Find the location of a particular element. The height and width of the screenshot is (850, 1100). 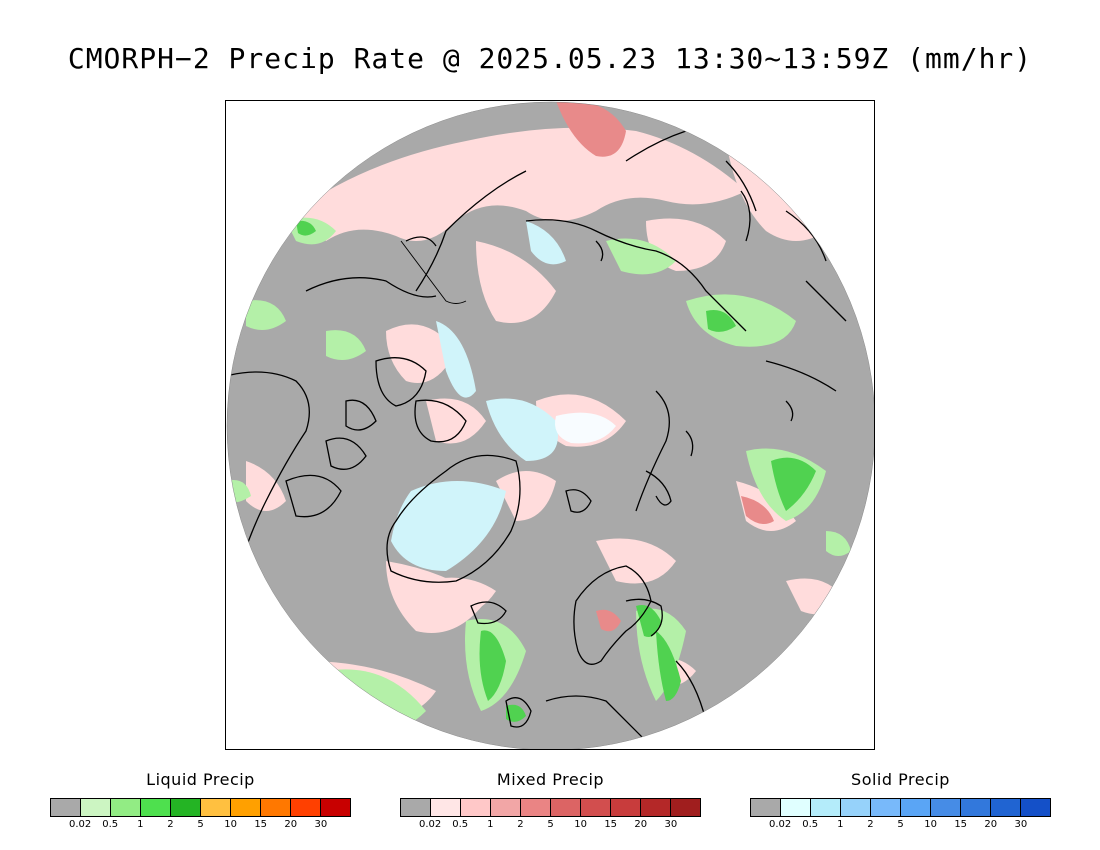

legend-solid: Solid Precip 0.02 0.5 1 2 5 10 15 20 30 is located at coordinates (900, 801).